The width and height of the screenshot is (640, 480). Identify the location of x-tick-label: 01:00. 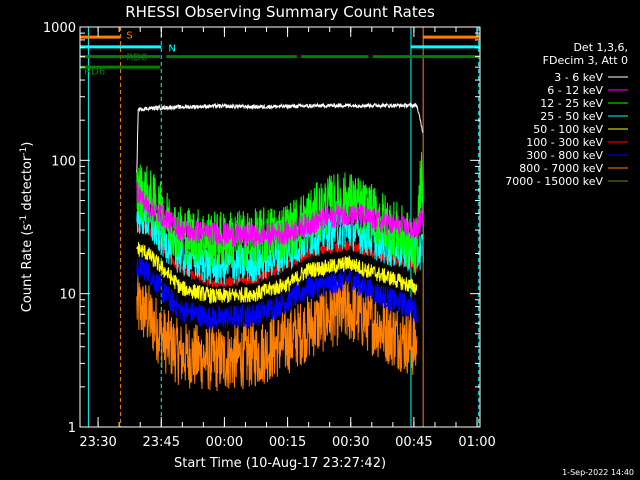
(476, 442).